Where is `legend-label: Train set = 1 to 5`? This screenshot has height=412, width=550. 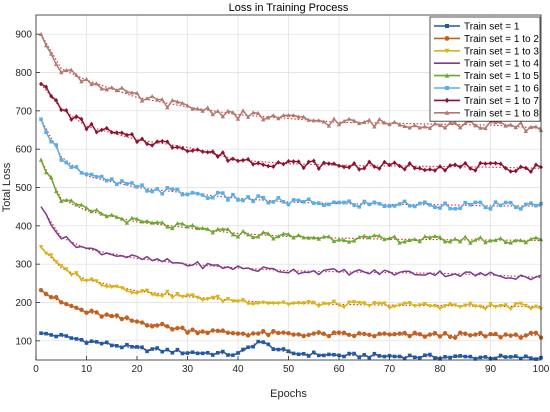
legend-label: Train set = 1 to 5 is located at coordinates (501, 76).